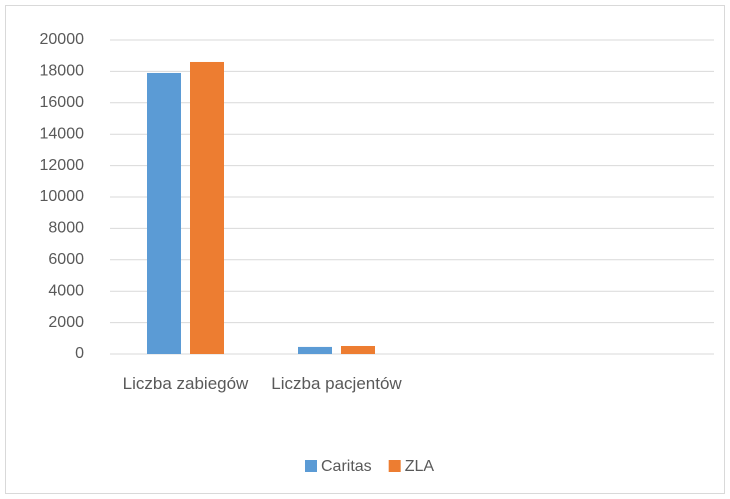 Image resolution: width=730 pixels, height=499 pixels. I want to click on y-tick-label: 18000, so click(62, 71).